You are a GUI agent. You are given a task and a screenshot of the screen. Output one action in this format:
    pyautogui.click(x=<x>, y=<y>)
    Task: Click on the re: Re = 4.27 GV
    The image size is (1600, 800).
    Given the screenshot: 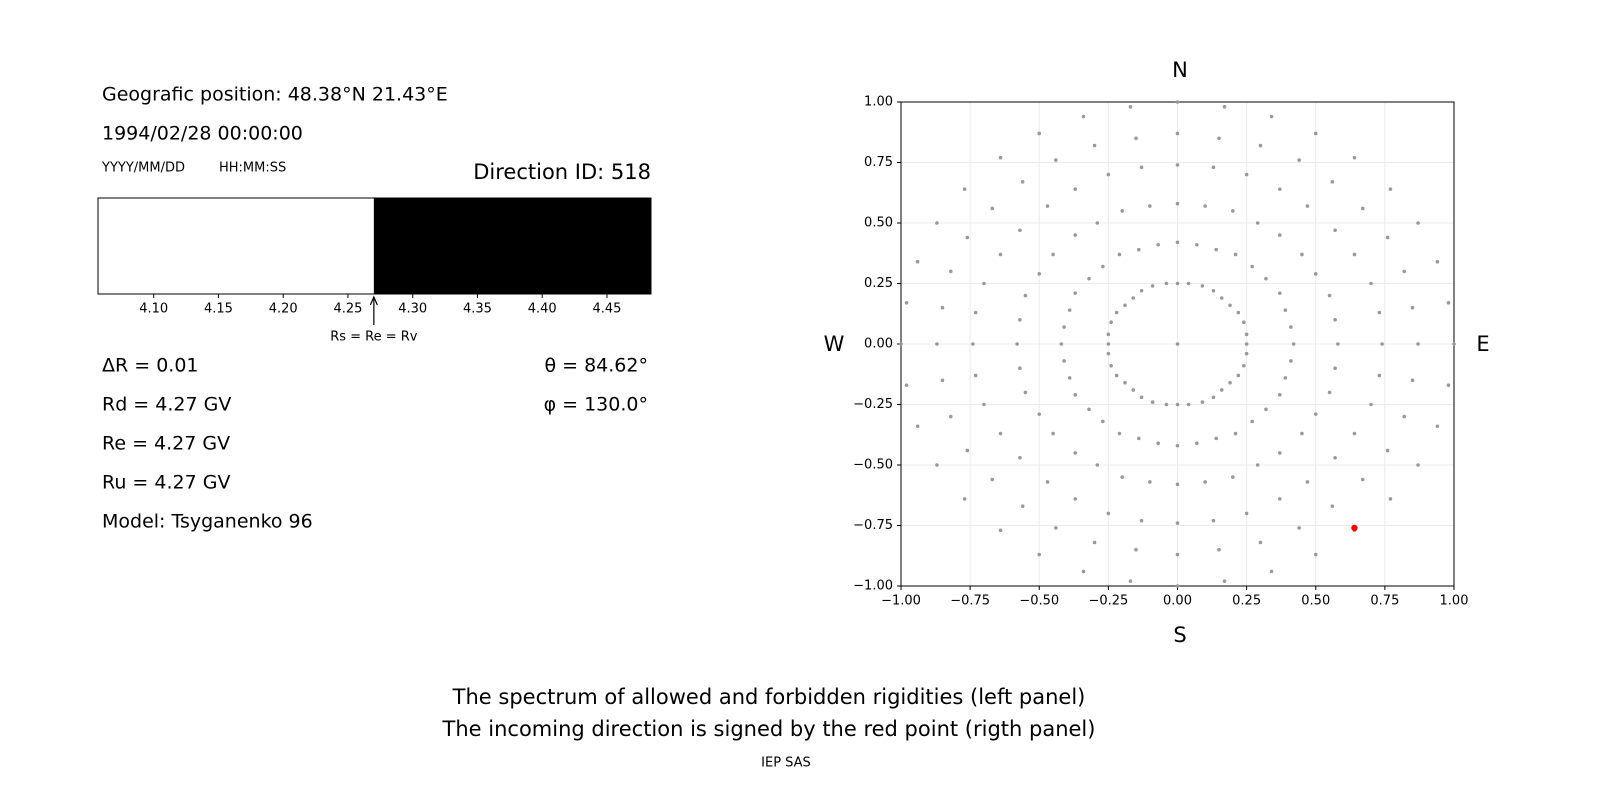 What is the action you would take?
    pyautogui.click(x=166, y=444)
    